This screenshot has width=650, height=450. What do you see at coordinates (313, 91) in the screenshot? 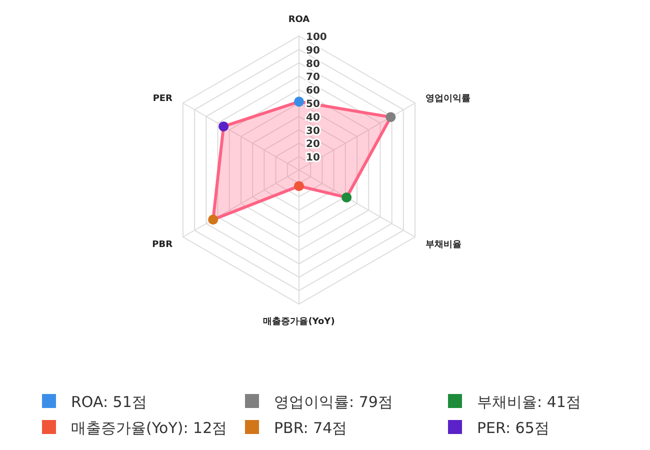
I see `y-tick-label: 60` at bounding box center [313, 91].